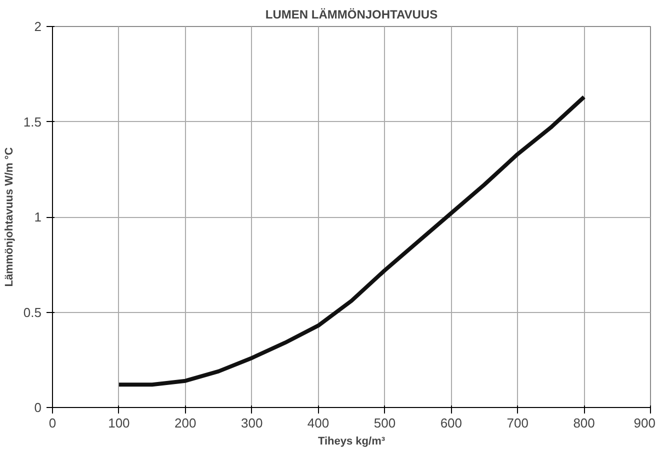  I want to click on x-tick-label: 900, so click(645, 423).